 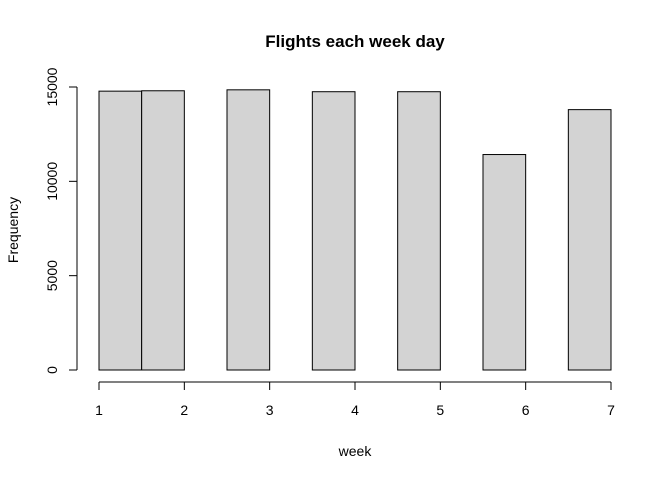 I want to click on y-tick-label: 5000, so click(x=52, y=275).